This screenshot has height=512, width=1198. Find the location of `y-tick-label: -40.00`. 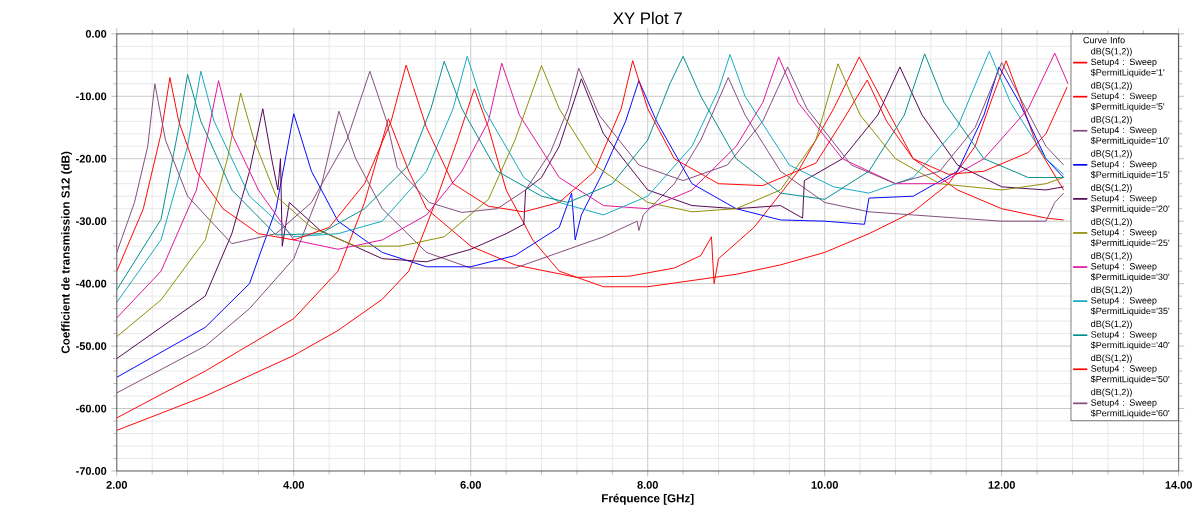

y-tick-label: -40.00 is located at coordinates (91, 283).